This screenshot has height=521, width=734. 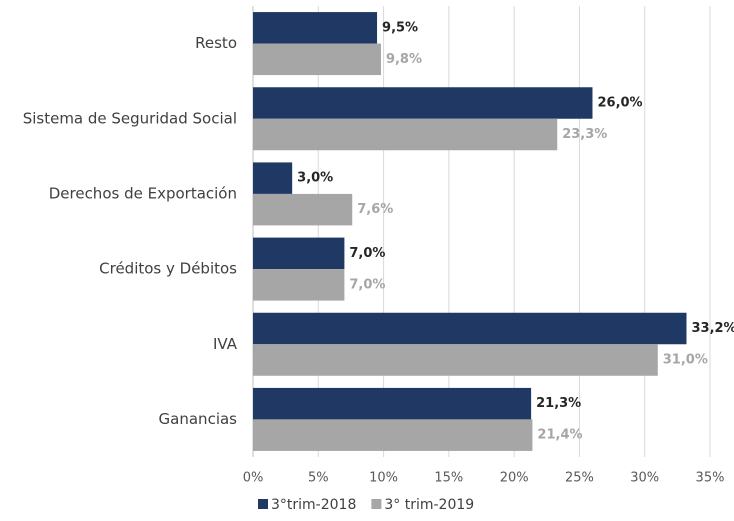 I want to click on value-label: 33,2%, so click(x=712, y=328).